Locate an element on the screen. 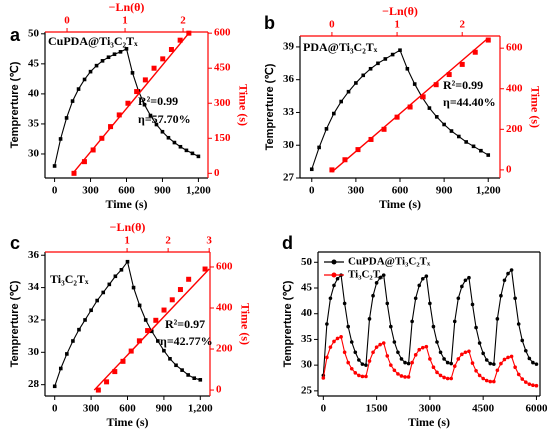 Image resolution: width=550 pixels, height=429 pixels. x2-tick-label: 1 is located at coordinates (127, 241).